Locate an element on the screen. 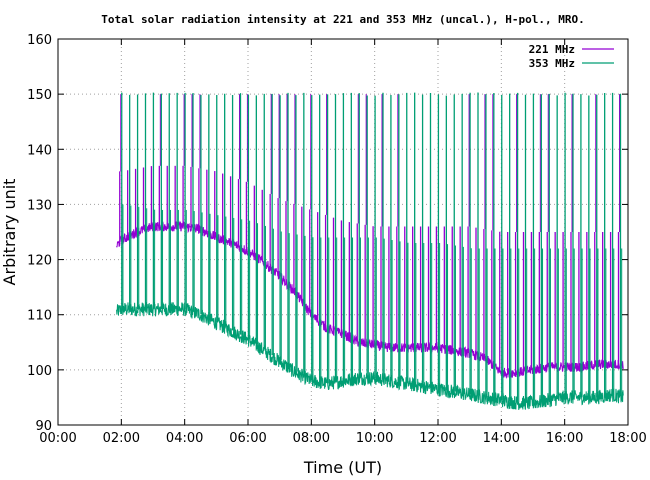  x-tick-label: 14:00 is located at coordinates (501, 438).